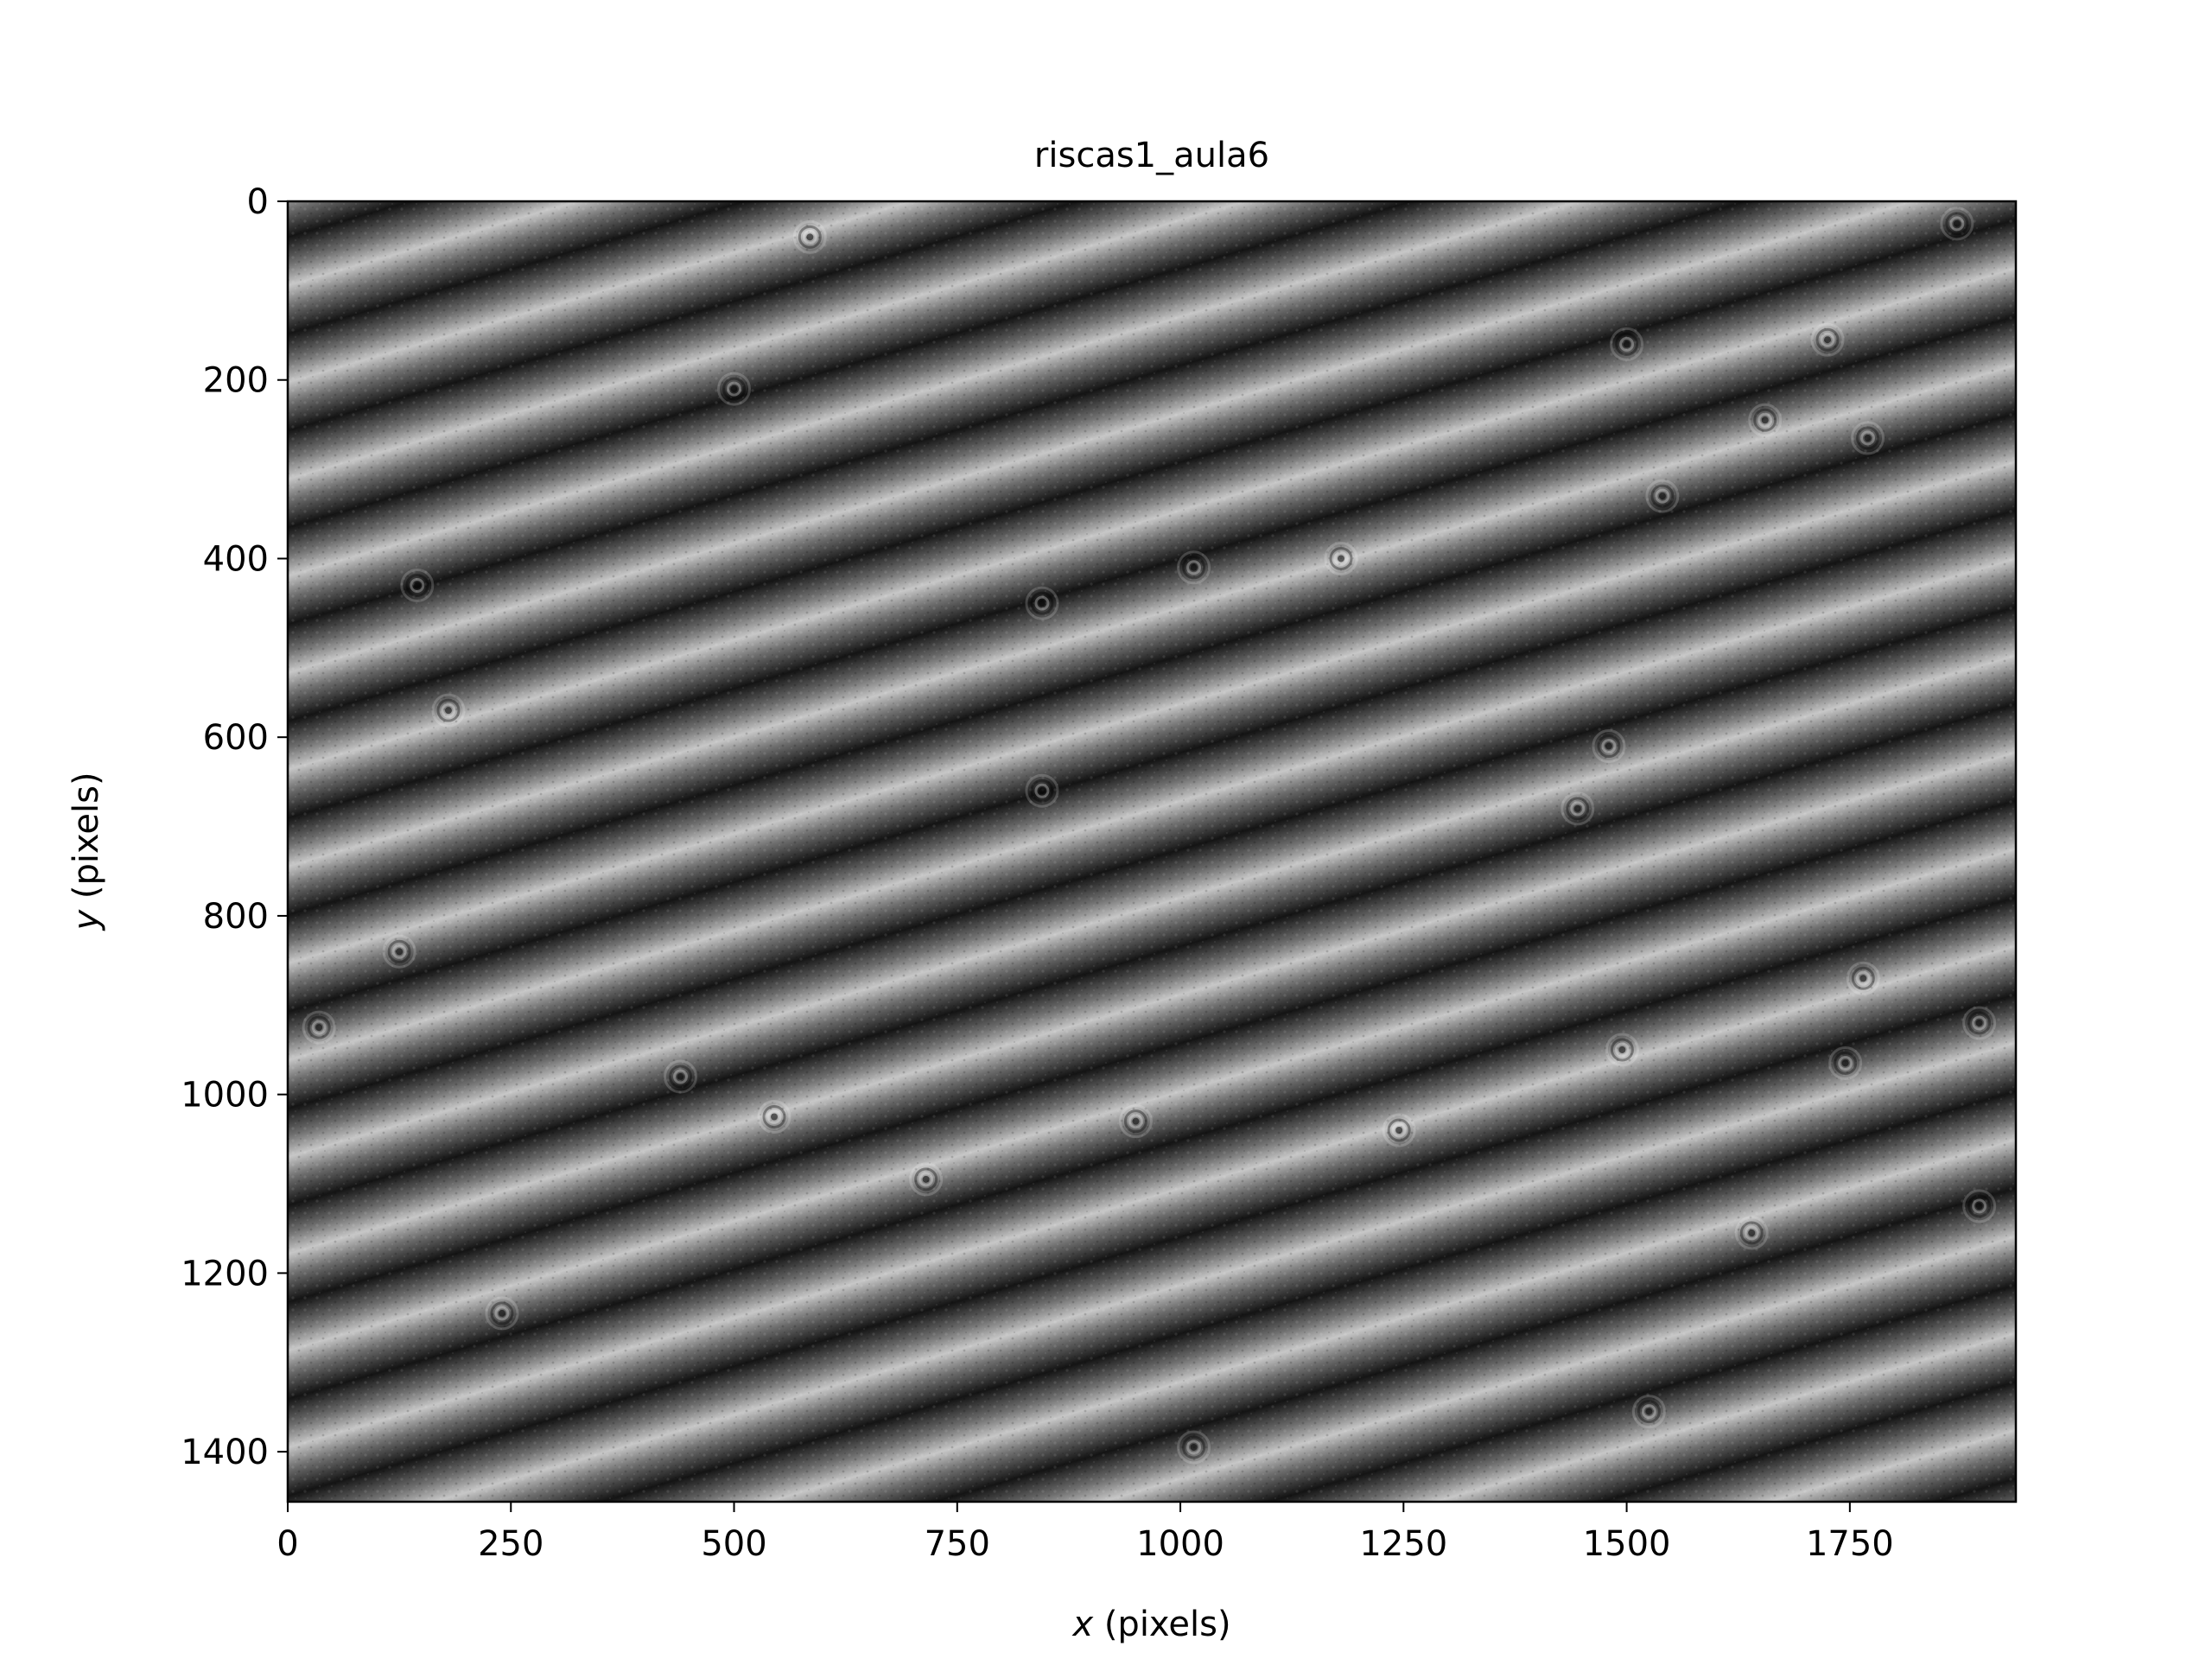  Describe the element at coordinates (236, 738) in the screenshot. I see `y-tick-label: 600` at that location.